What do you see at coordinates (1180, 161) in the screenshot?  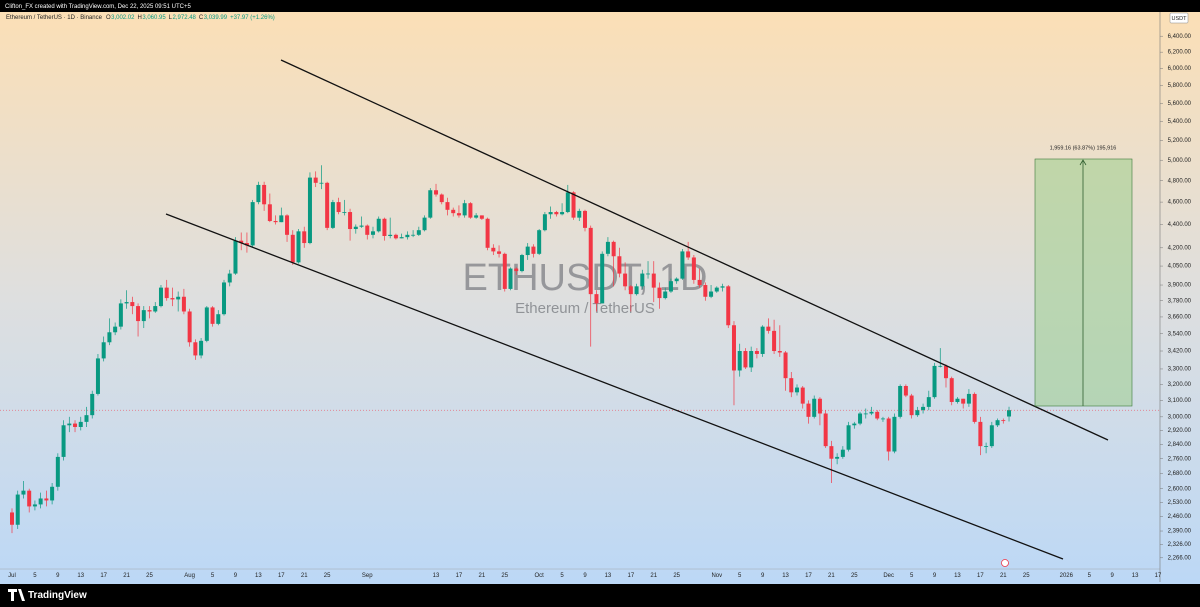 I see `y-tick-label: 5,000.00` at bounding box center [1180, 161].